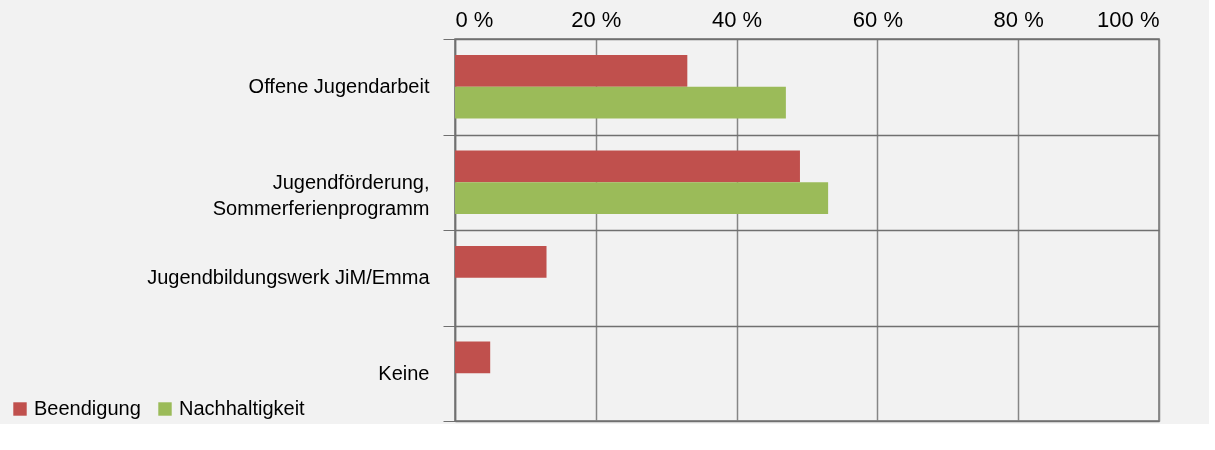 The height and width of the screenshot is (450, 1215). What do you see at coordinates (321, 194) in the screenshot?
I see `y-tick-label: Jugendförderung, Sommerferienprogramm` at bounding box center [321, 194].